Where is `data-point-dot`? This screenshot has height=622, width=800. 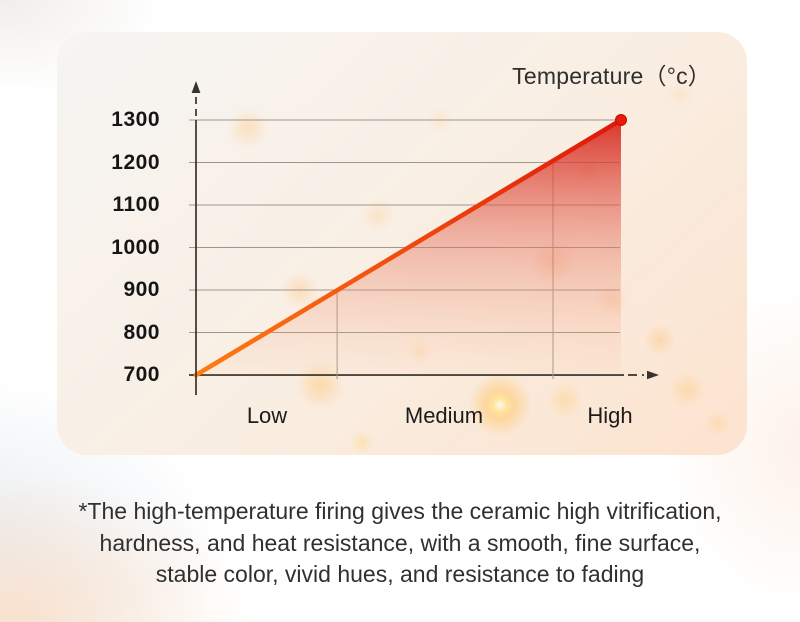 data-point-dot is located at coordinates (620, 119).